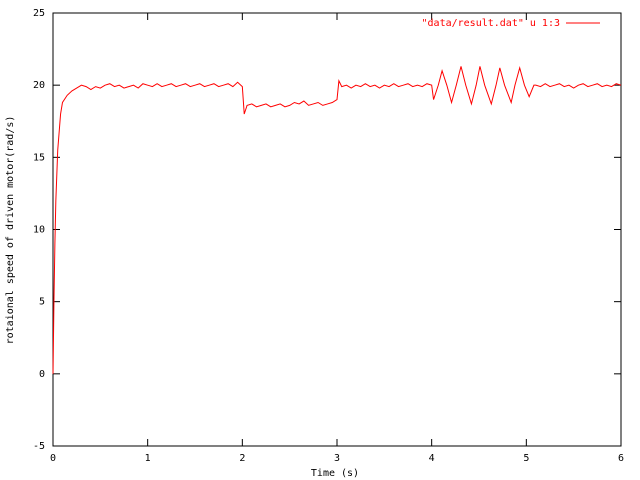 This screenshot has height=480, width=640. Describe the element at coordinates (39, 446) in the screenshot. I see `y-tick-label: -5` at that location.